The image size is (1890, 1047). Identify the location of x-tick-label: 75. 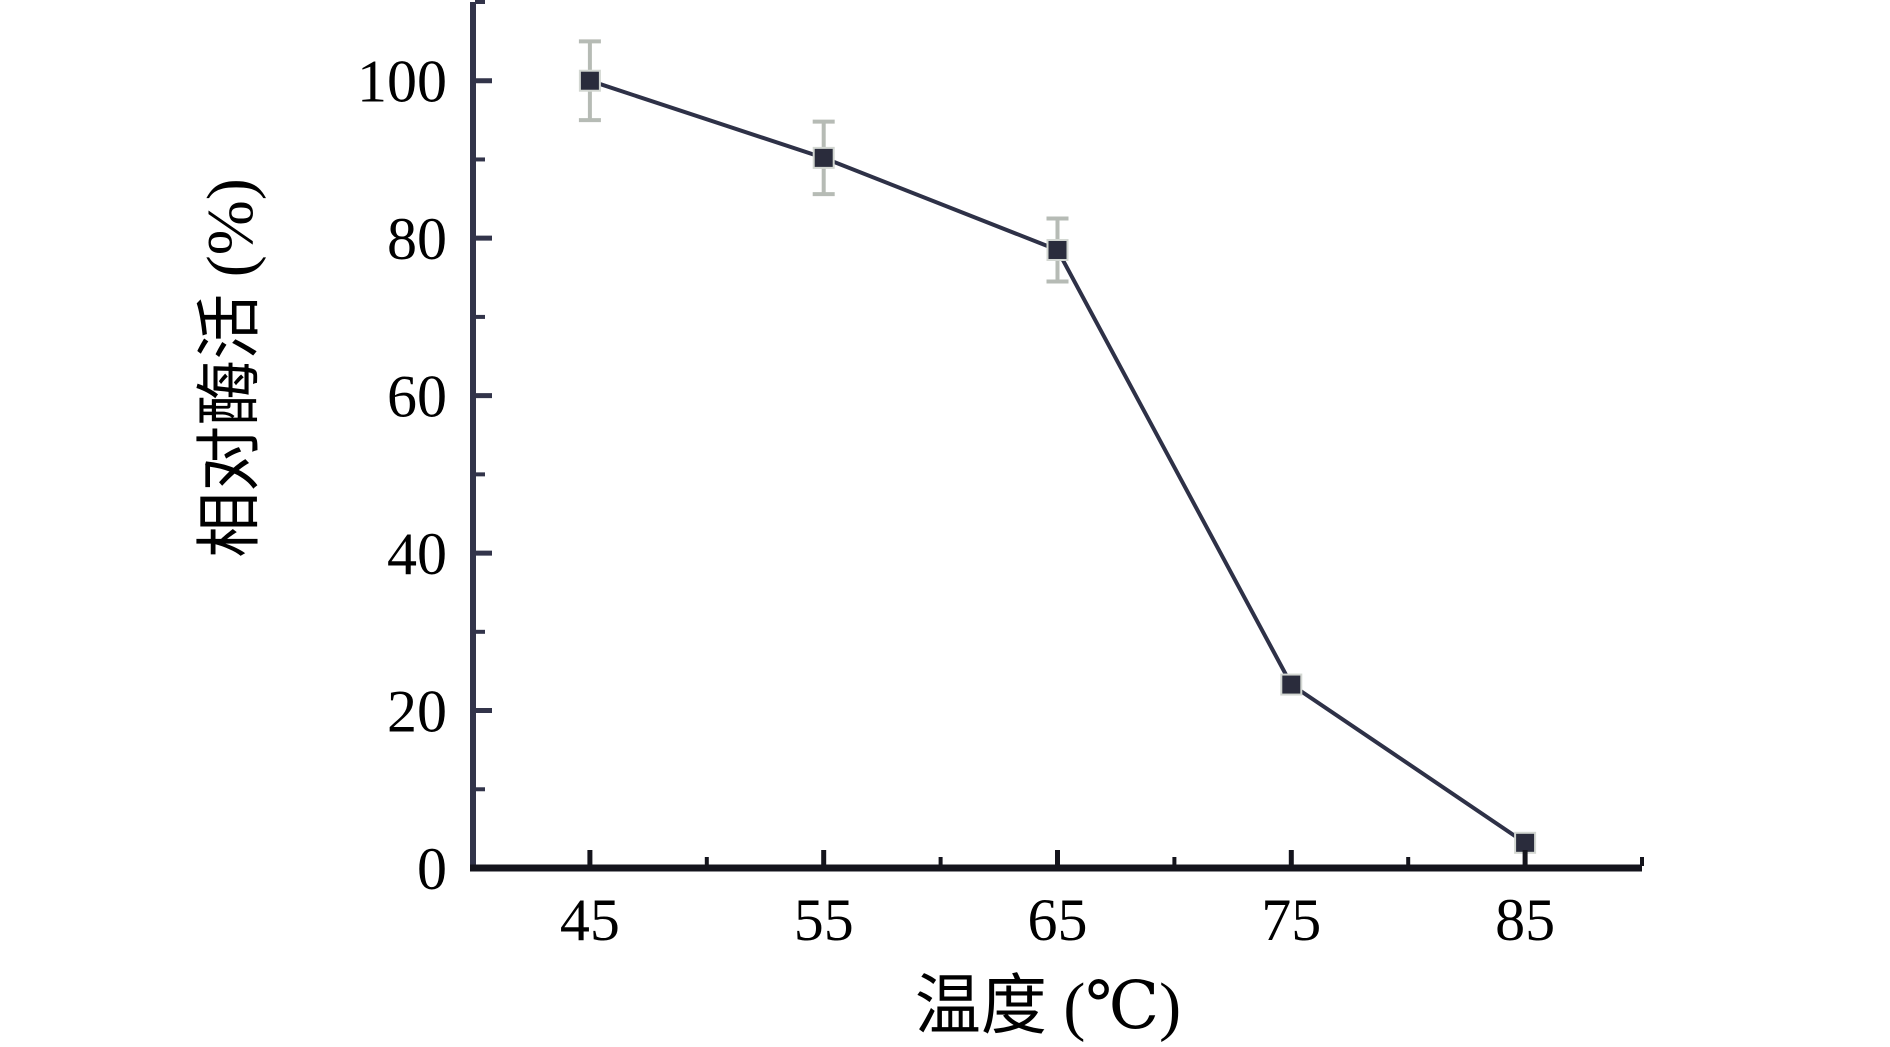
(1291, 920).